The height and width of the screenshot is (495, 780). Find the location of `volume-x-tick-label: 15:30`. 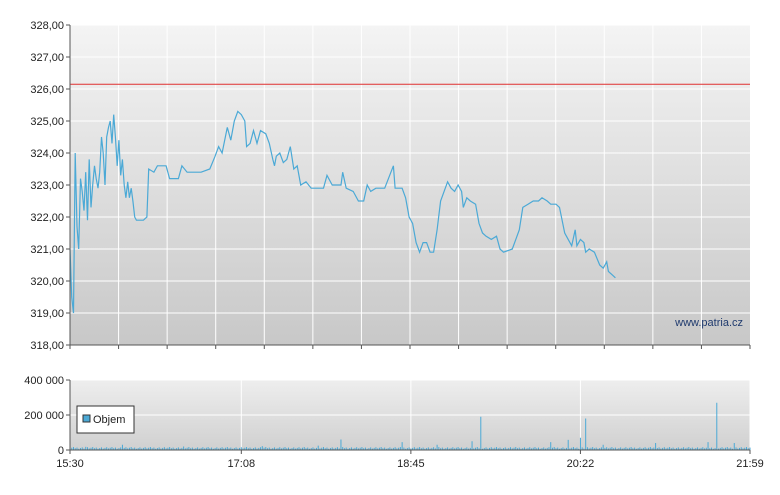

volume-x-tick-label: 15:30 is located at coordinates (70, 464).